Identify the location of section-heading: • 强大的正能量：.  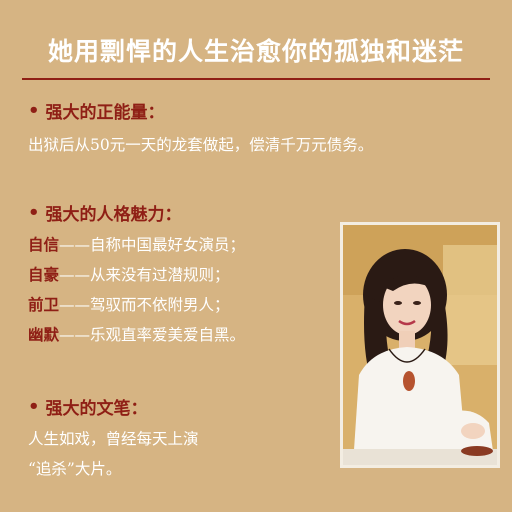
(200, 110).